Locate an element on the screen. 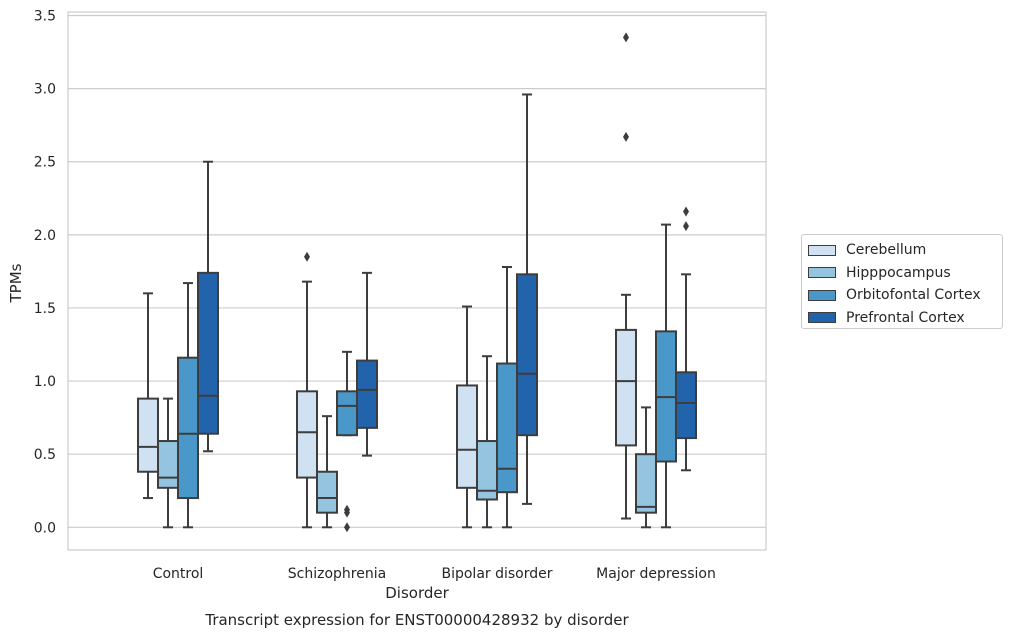  x-axis-label: Disorder is located at coordinates (417, 593).